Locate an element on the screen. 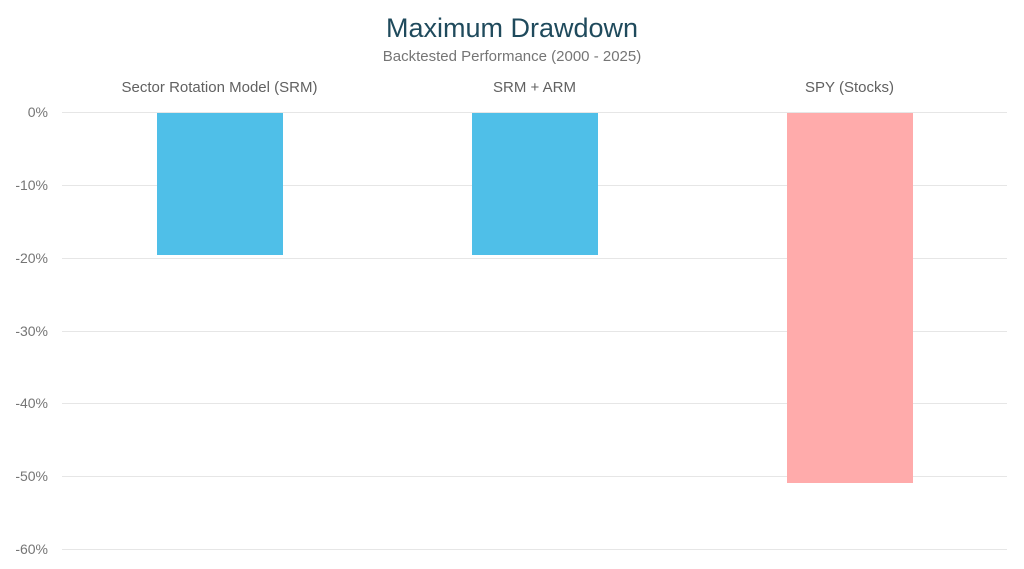 The image size is (1024, 569). y-tick-label: -20% is located at coordinates (31, 257).